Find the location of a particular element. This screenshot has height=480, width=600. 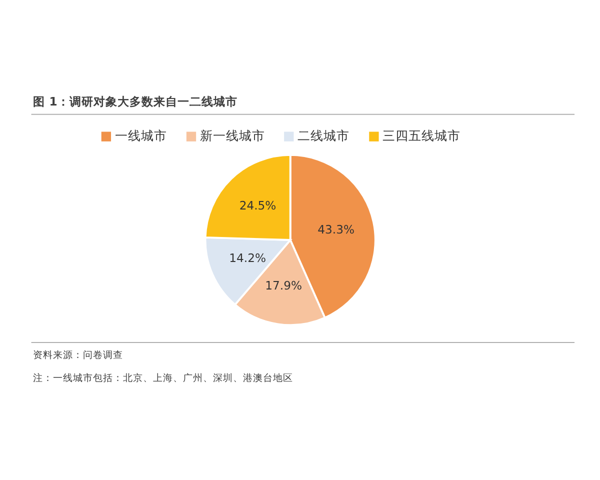

data-label: 43.3% is located at coordinates (336, 229).